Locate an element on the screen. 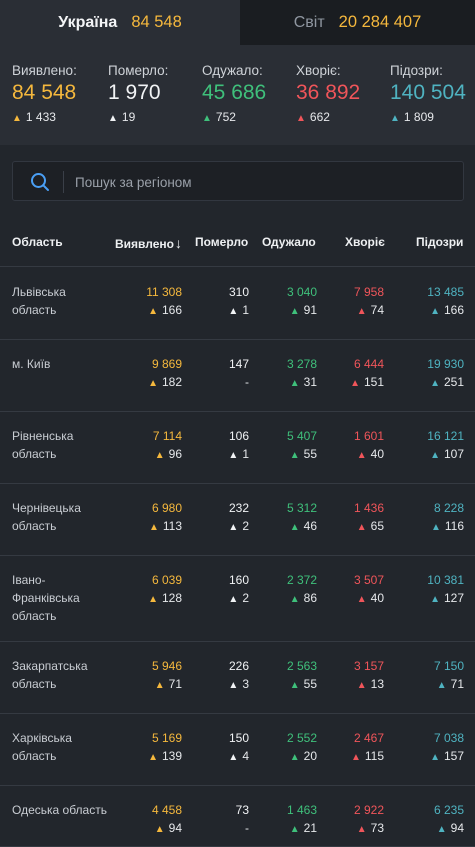  cell-delta: ▲ 157 is located at coordinates (447, 756).